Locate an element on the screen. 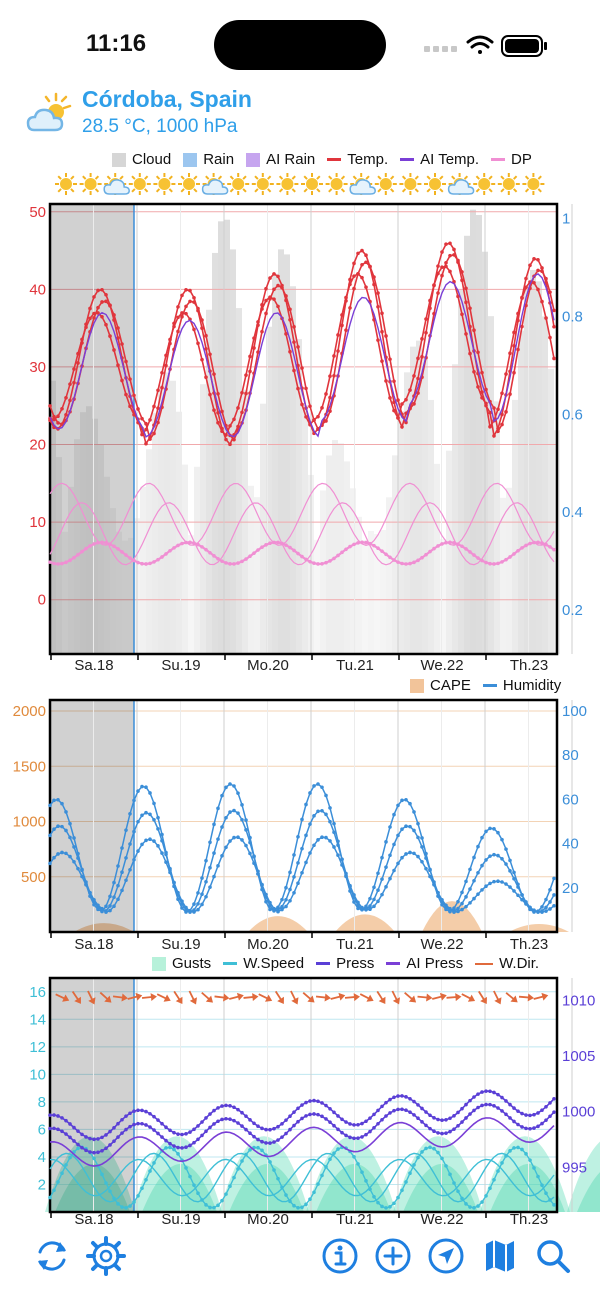  search-icon is located at coordinates (553, 1256).